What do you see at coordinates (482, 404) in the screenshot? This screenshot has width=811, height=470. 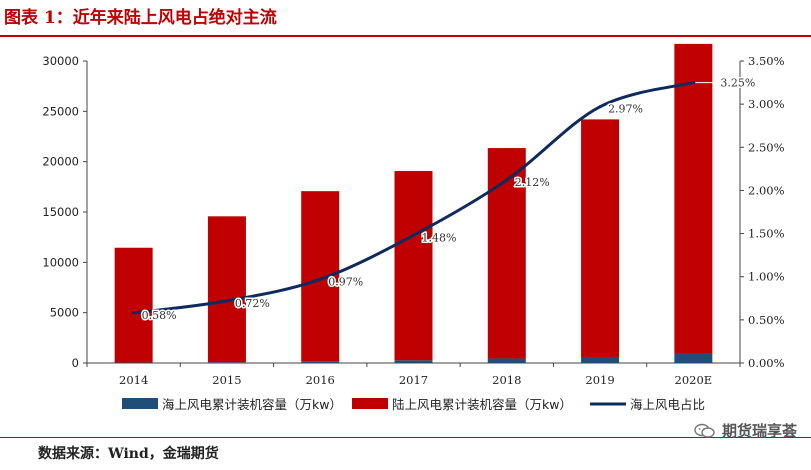 I see `legend-label: 陆上风电累计装机容量（万kw）` at bounding box center [482, 404].